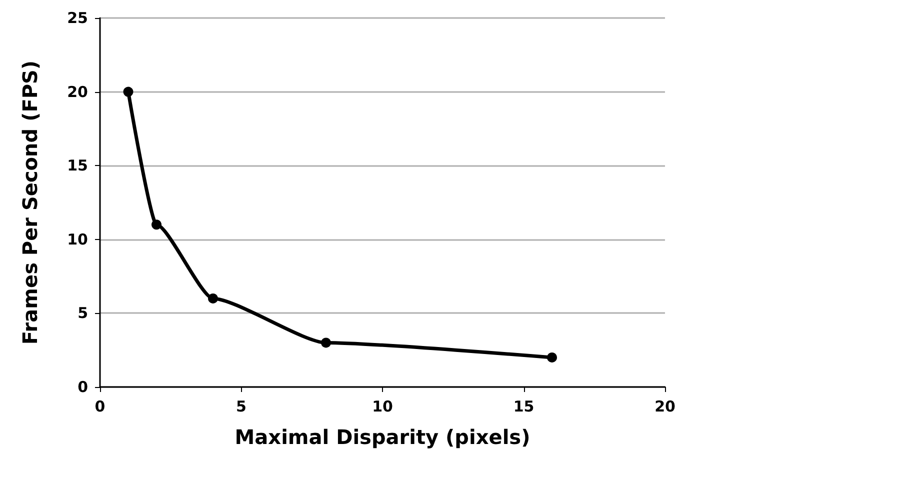 The image size is (912, 486). Describe the element at coordinates (241, 407) in the screenshot. I see `x-tick-label: 5` at that location.